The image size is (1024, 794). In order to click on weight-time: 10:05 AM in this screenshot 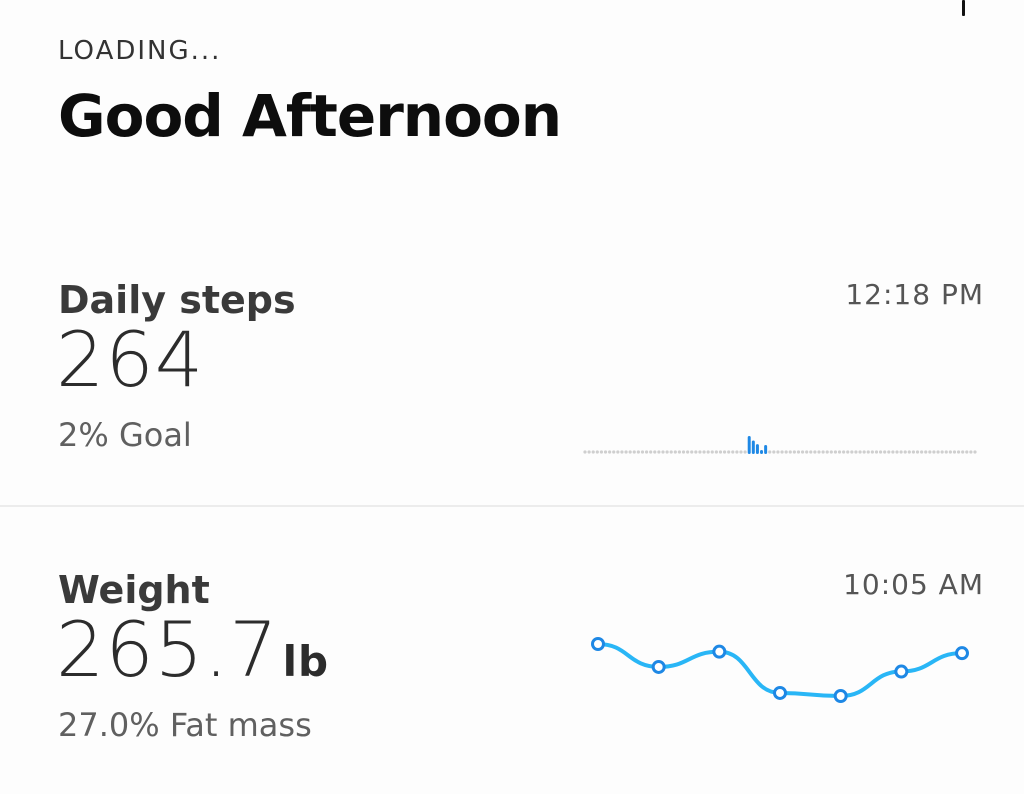, I will do `click(913, 584)`.